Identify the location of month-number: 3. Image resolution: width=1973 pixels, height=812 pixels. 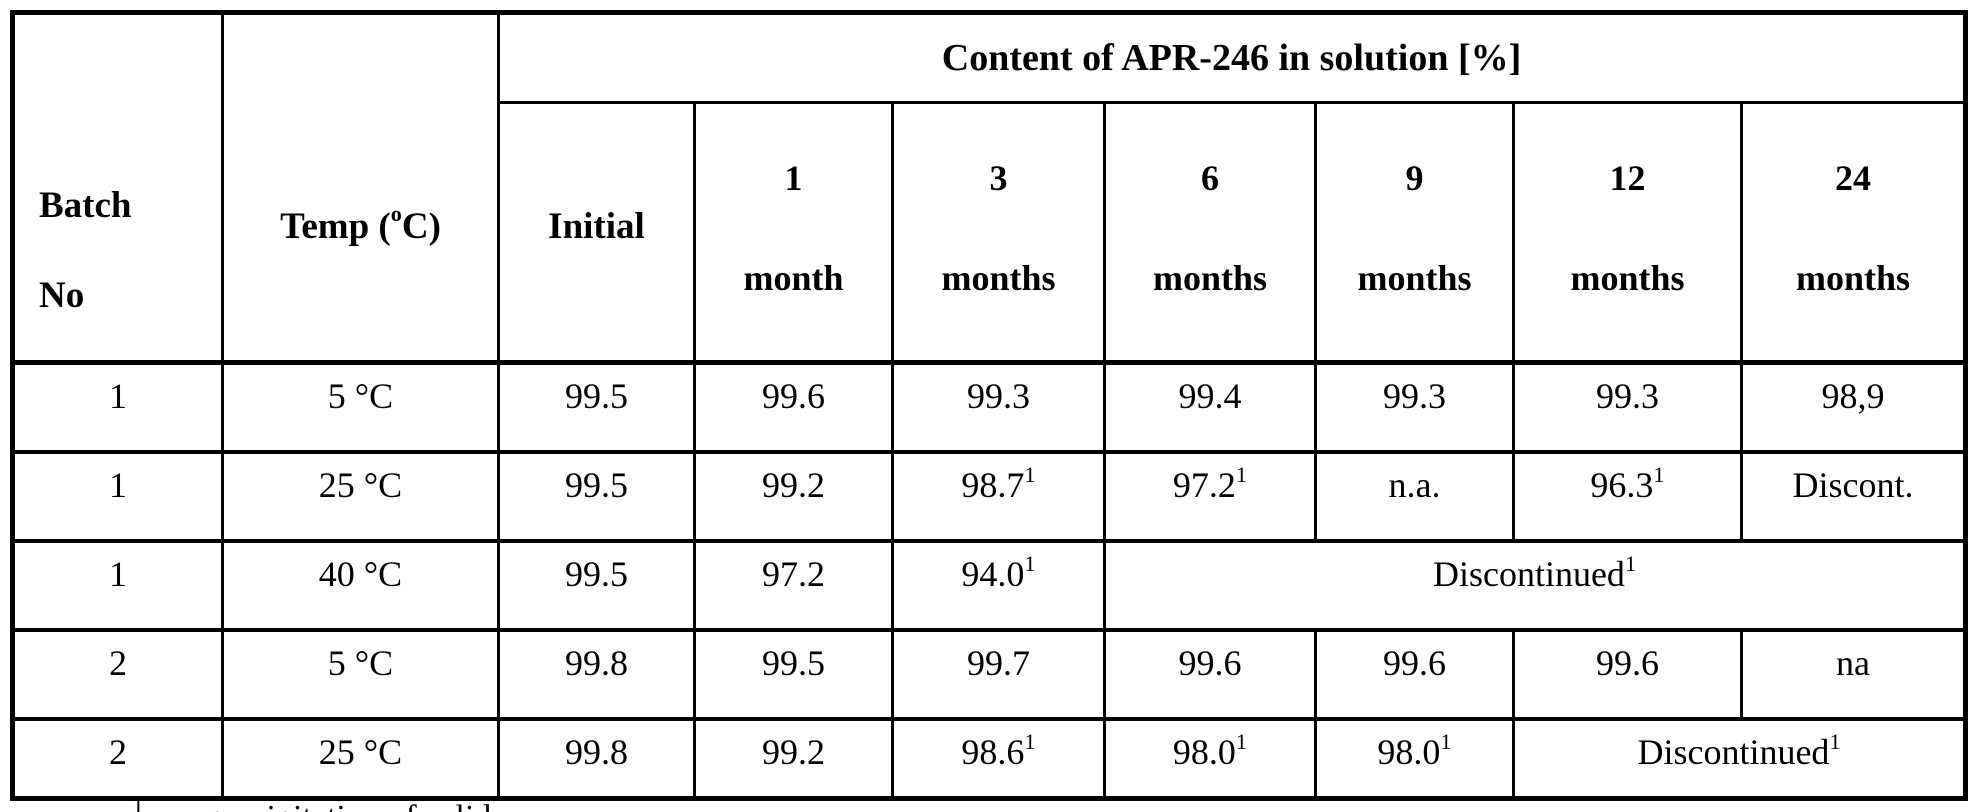
(998, 177).